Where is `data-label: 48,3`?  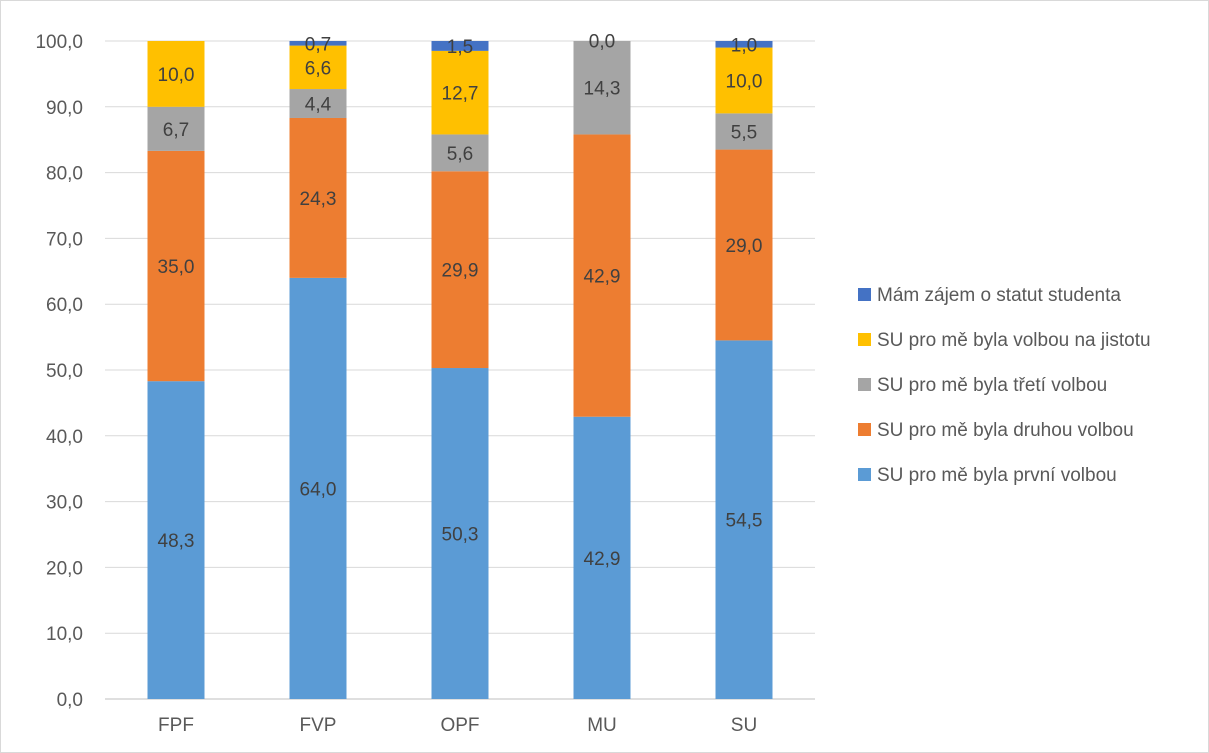
data-label: 48,3 is located at coordinates (176, 541).